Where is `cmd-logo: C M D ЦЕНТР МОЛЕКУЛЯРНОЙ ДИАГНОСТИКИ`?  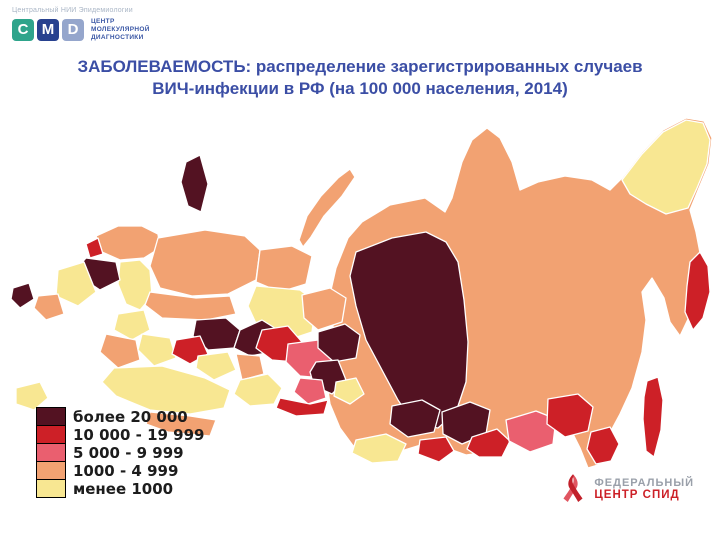
cmd-logo: C M D ЦЕНТР МОЛЕКУЛЯРНОЙ ДИАГНОСТИКИ is located at coordinates (81, 29).